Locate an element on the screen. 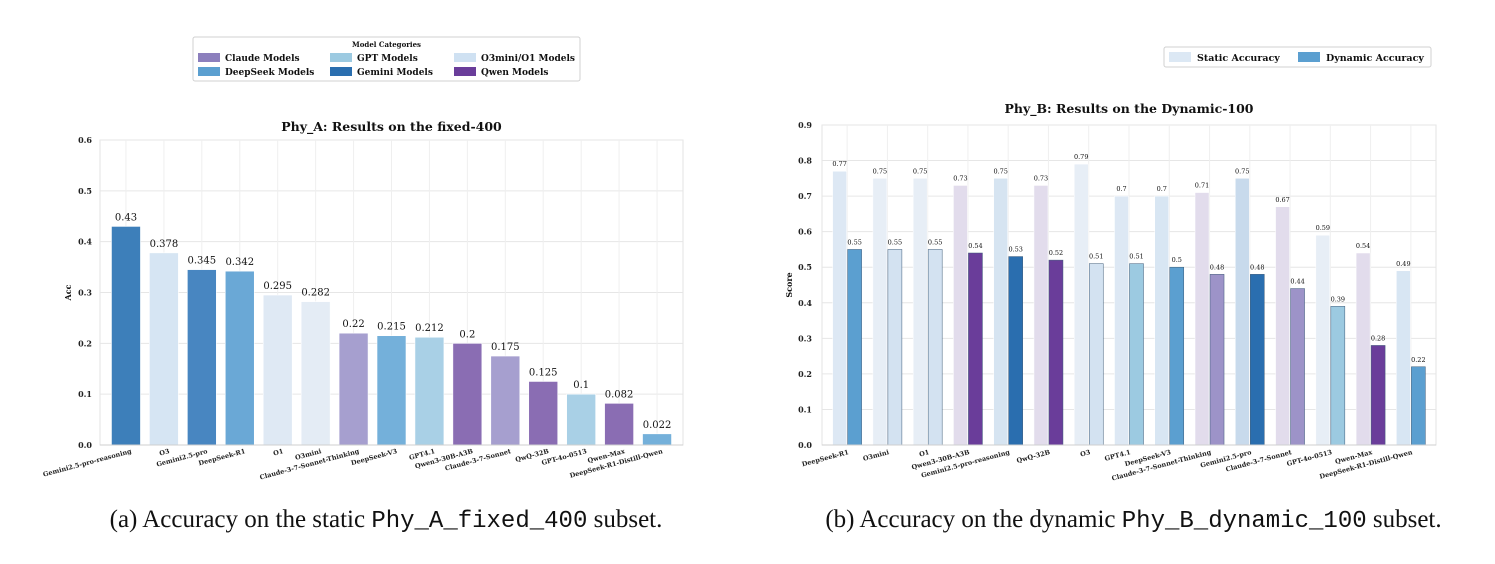 This screenshot has height=564, width=1495. chart-a-legend-label: Gemini Models is located at coordinates (395, 73).